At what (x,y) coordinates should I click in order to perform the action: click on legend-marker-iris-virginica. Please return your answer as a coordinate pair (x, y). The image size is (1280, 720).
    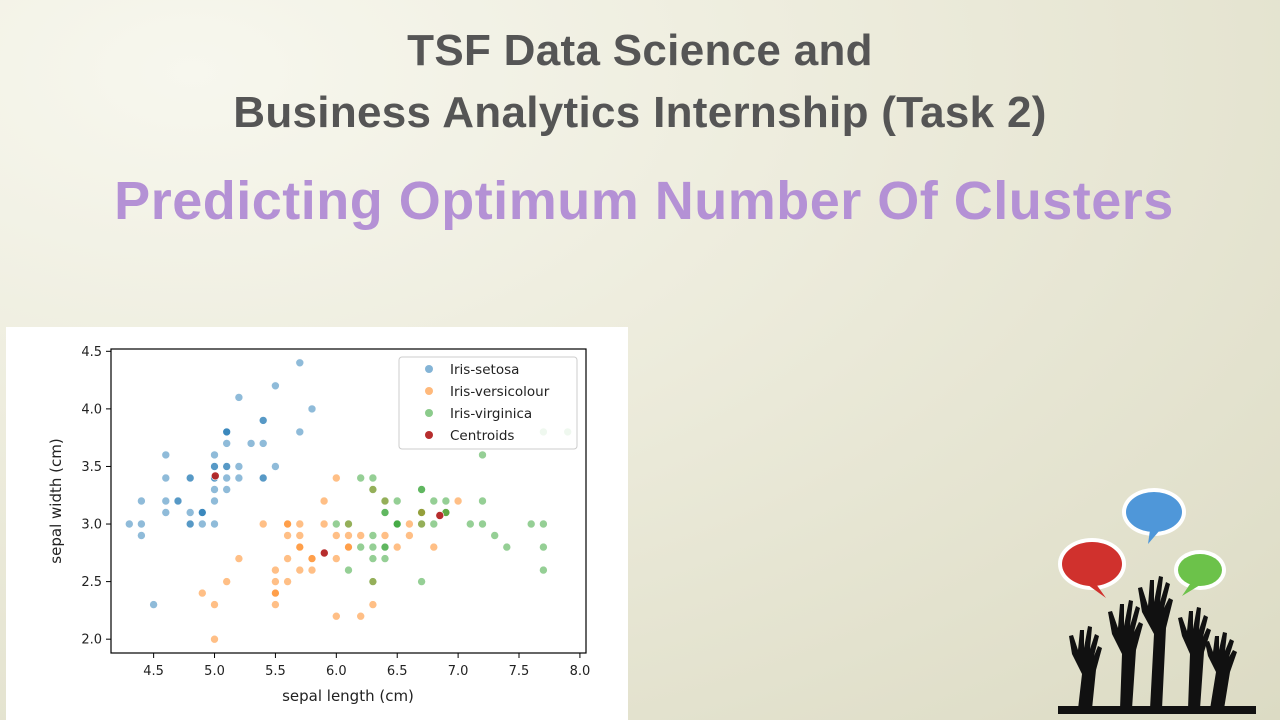
    Looking at the image, I should click on (429, 413).